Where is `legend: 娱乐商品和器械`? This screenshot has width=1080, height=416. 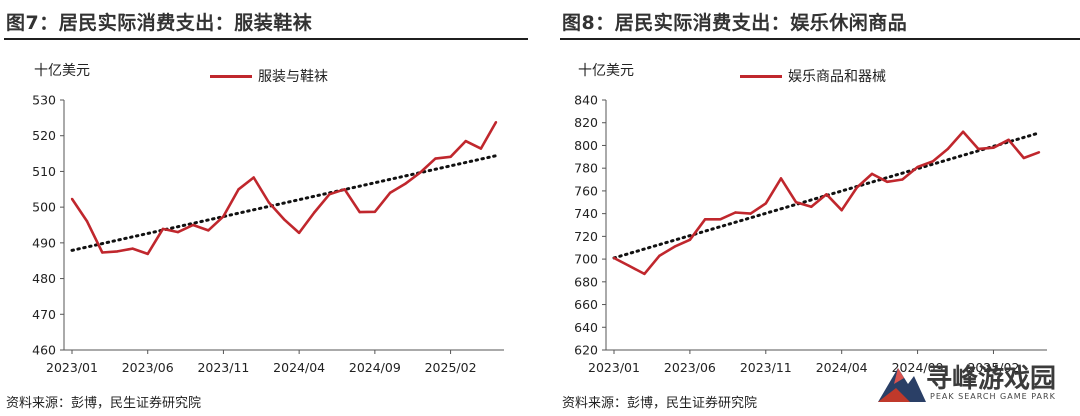 legend: 娱乐商品和器械 is located at coordinates (813, 76).